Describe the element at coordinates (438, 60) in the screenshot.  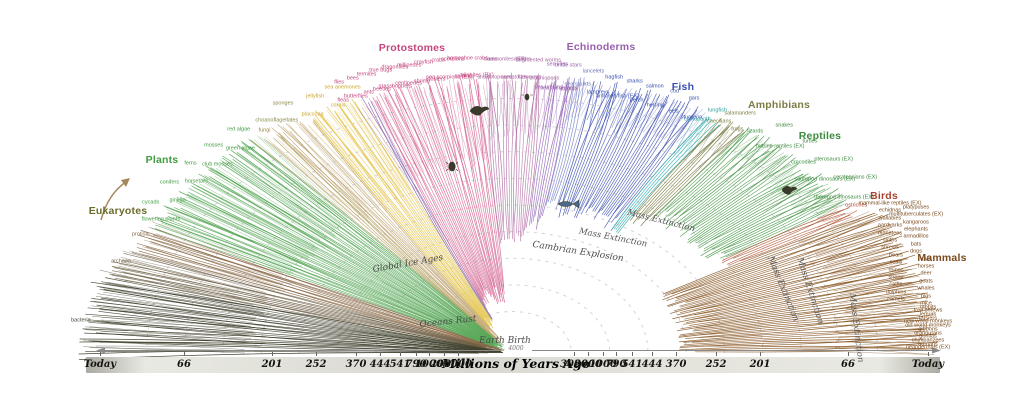
I see `leaf-label: crabs` at that location.